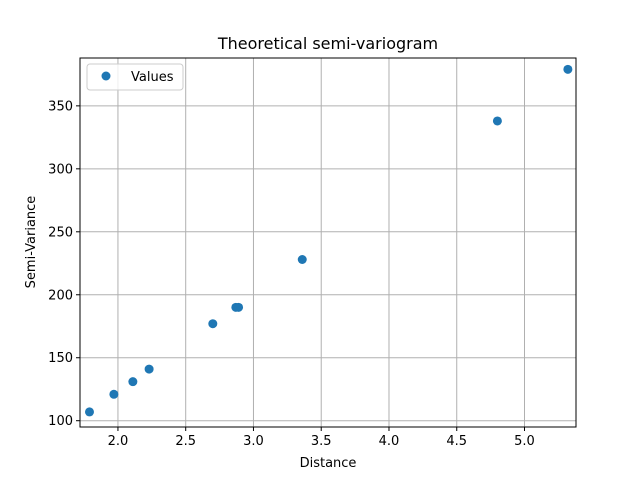 The image size is (640, 480). I want to click on x-axis-ticks: 2.0 2.5 3.0 3.5 4.0 4.5 5.0, so click(321, 438).